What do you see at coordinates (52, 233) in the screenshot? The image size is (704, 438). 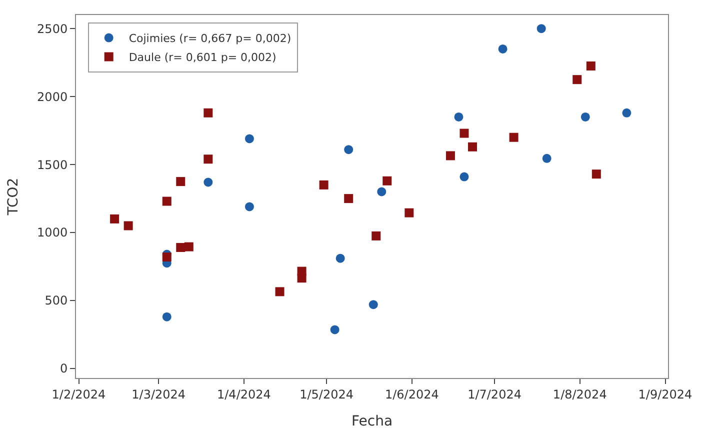 I see `y-tick-label: 1000` at bounding box center [52, 233].